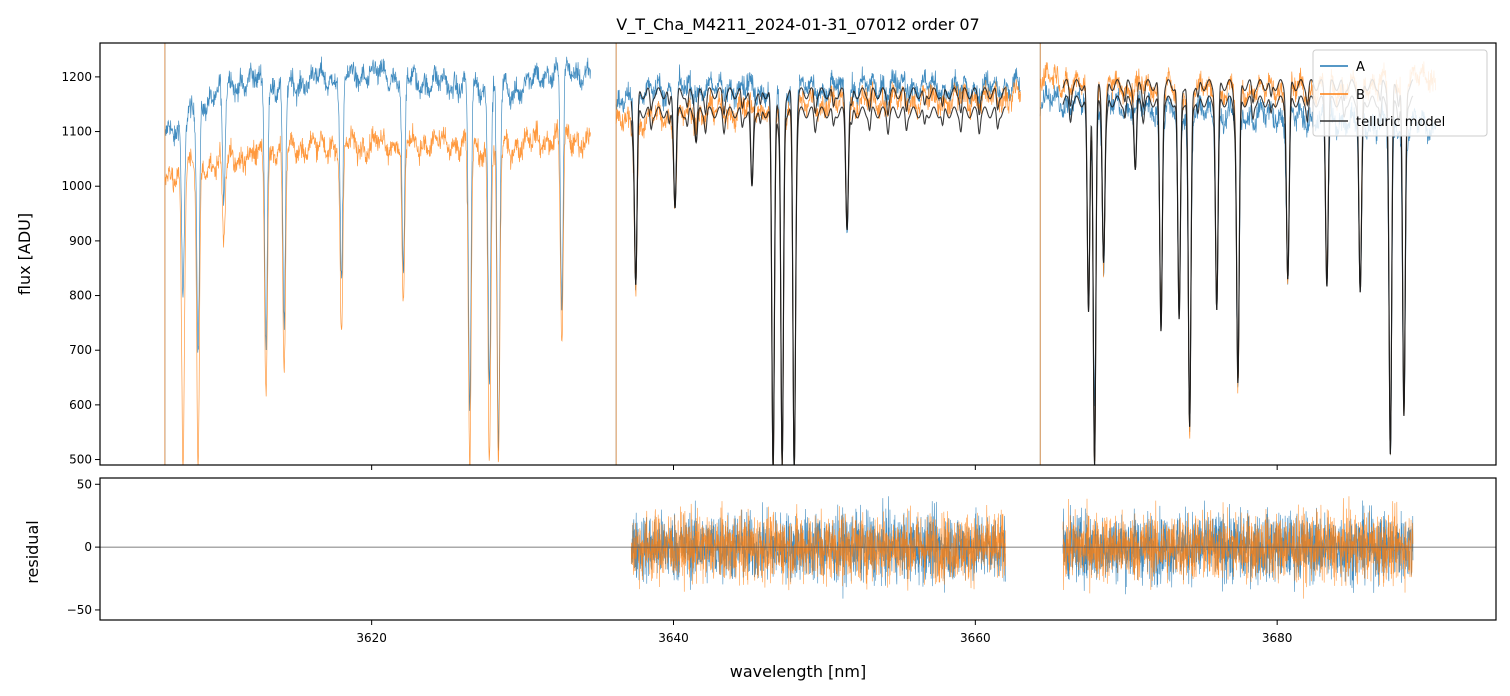  Describe the element at coordinates (1360, 67) in the screenshot. I see `legend-label-a: A` at that location.